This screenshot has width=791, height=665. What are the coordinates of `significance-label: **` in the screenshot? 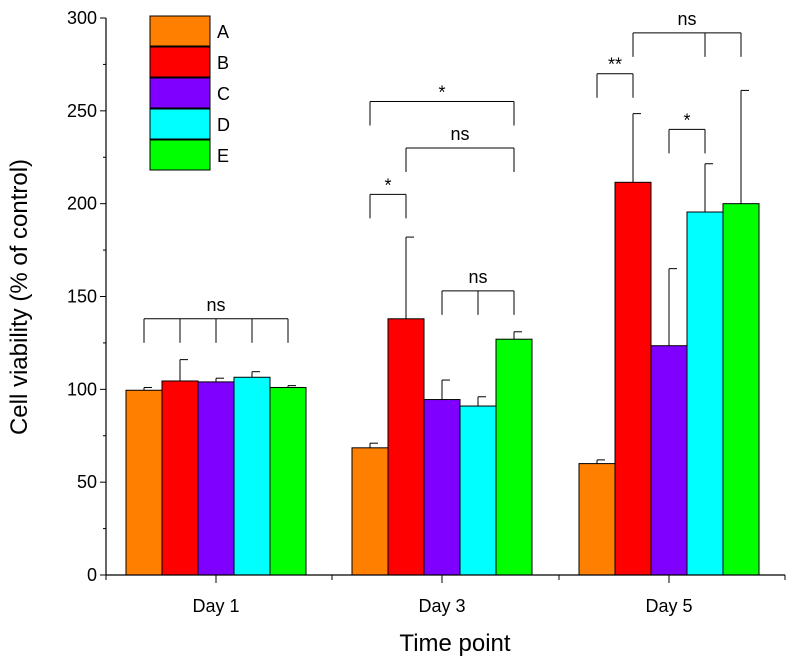 It's located at (615, 65).